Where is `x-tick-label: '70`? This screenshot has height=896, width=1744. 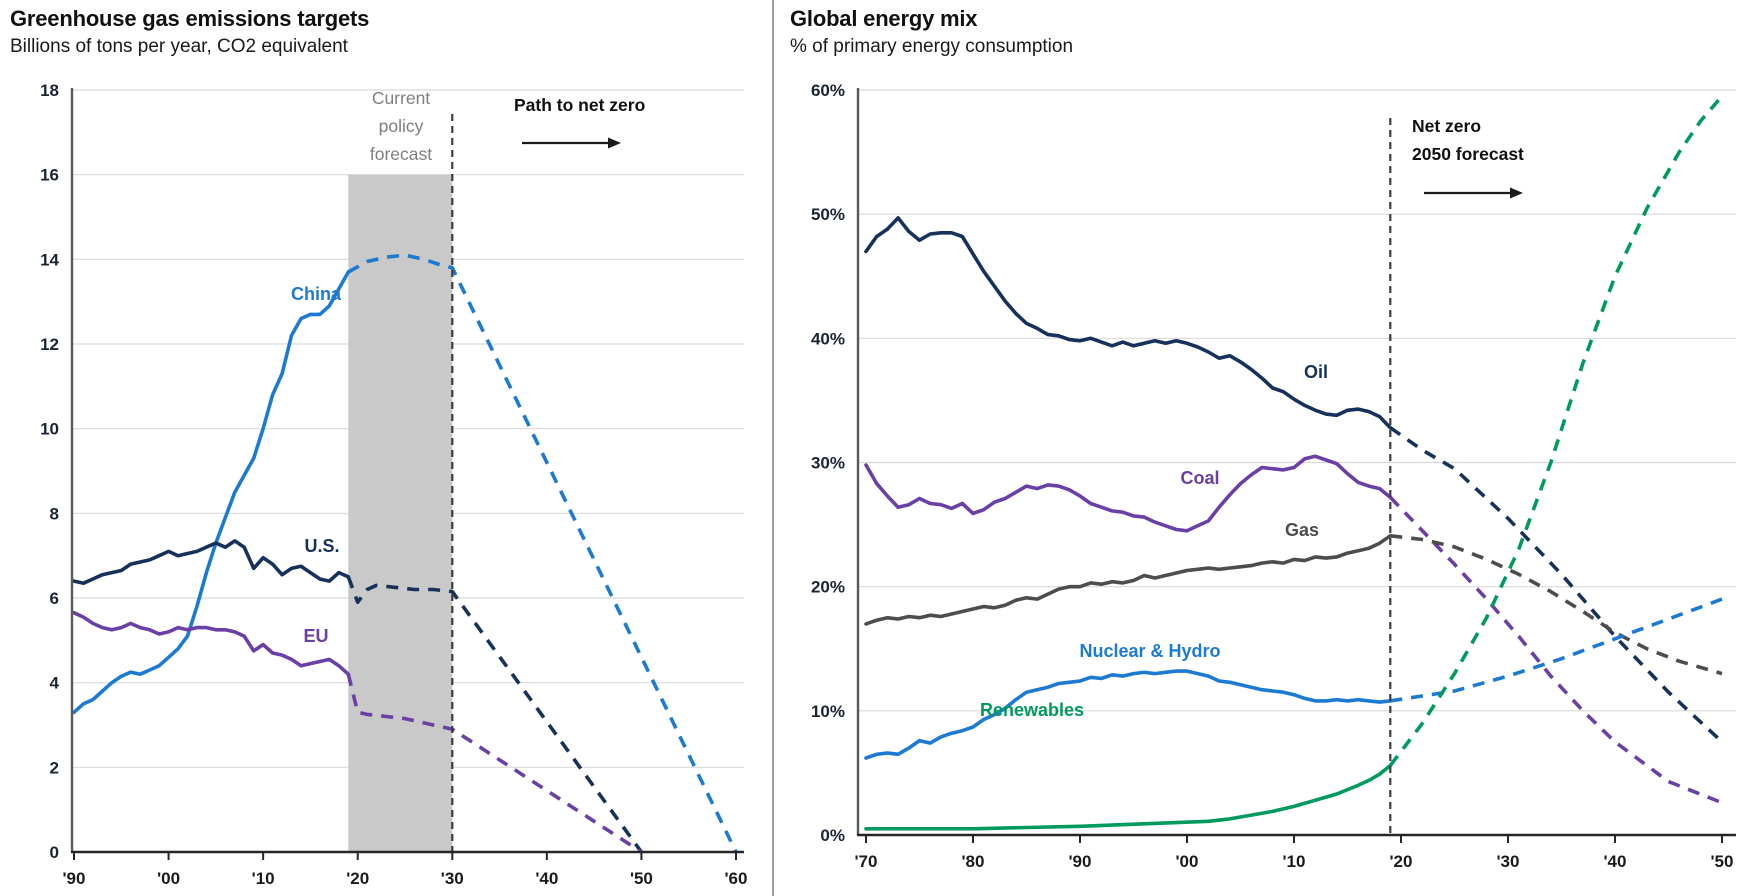
x-tick-label: '70 is located at coordinates (866, 861).